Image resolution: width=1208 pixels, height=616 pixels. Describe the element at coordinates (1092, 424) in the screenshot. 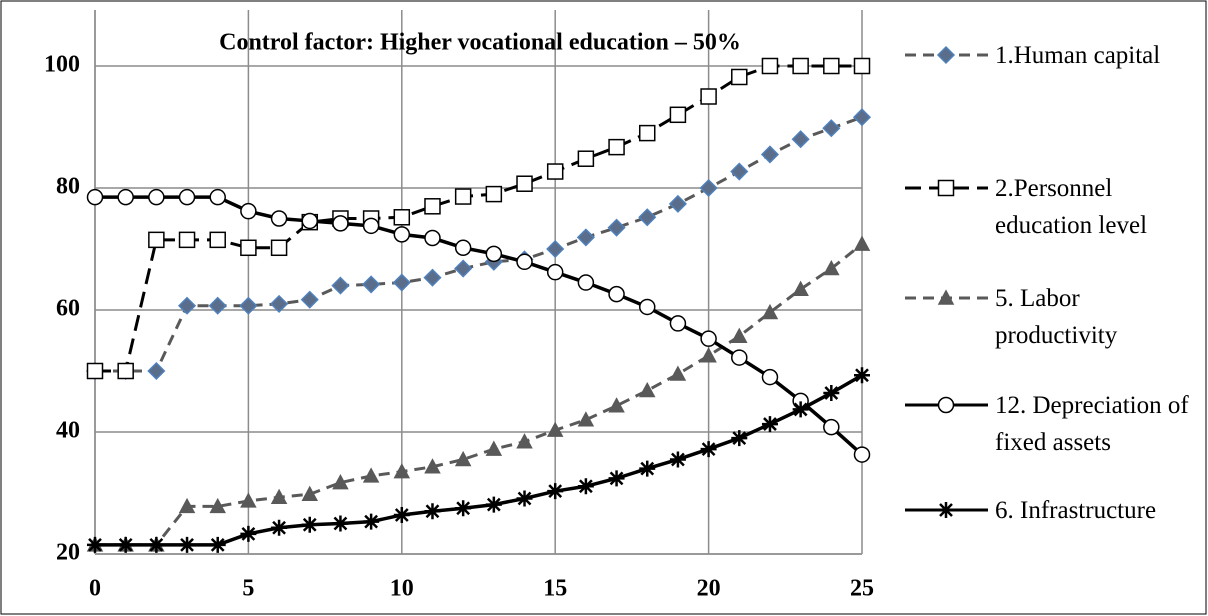

I see `legend-label: 12. Depreciation of fixed assets` at that location.